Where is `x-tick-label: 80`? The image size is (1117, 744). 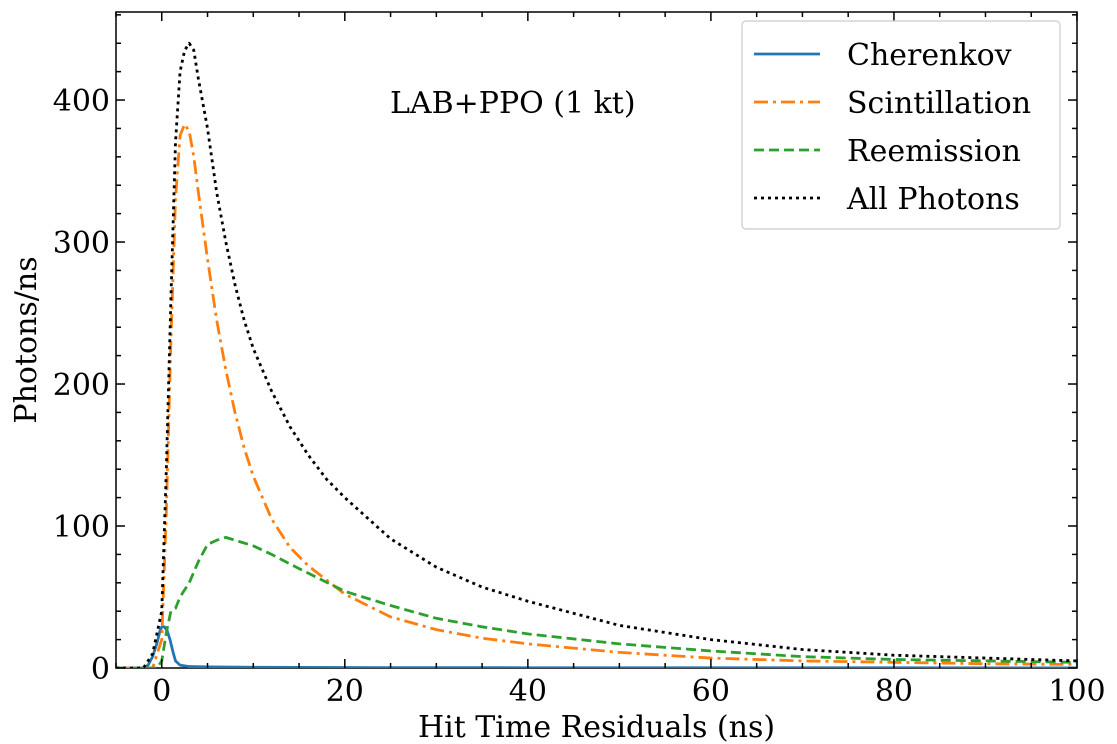 x-tick-label: 80 is located at coordinates (894, 691).